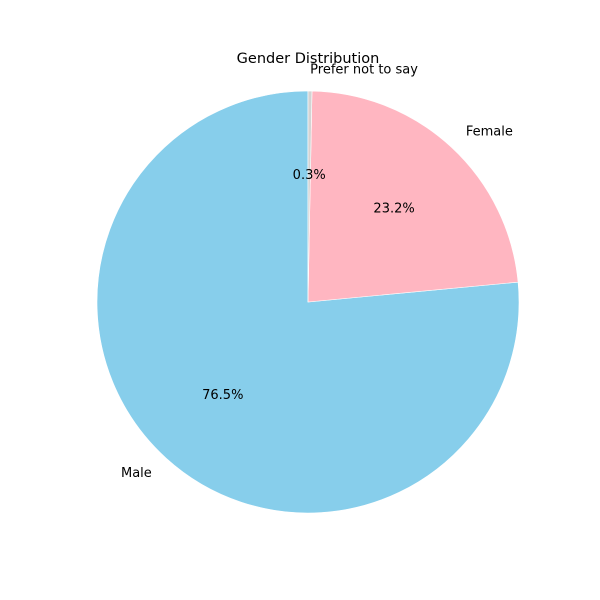 The image size is (600, 600). What do you see at coordinates (222, 395) in the screenshot?
I see `pct-label-male: 76.5%` at bounding box center [222, 395].